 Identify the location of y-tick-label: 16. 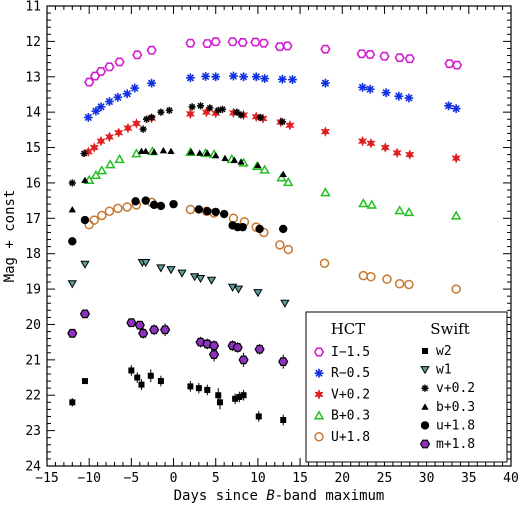
(33, 183).